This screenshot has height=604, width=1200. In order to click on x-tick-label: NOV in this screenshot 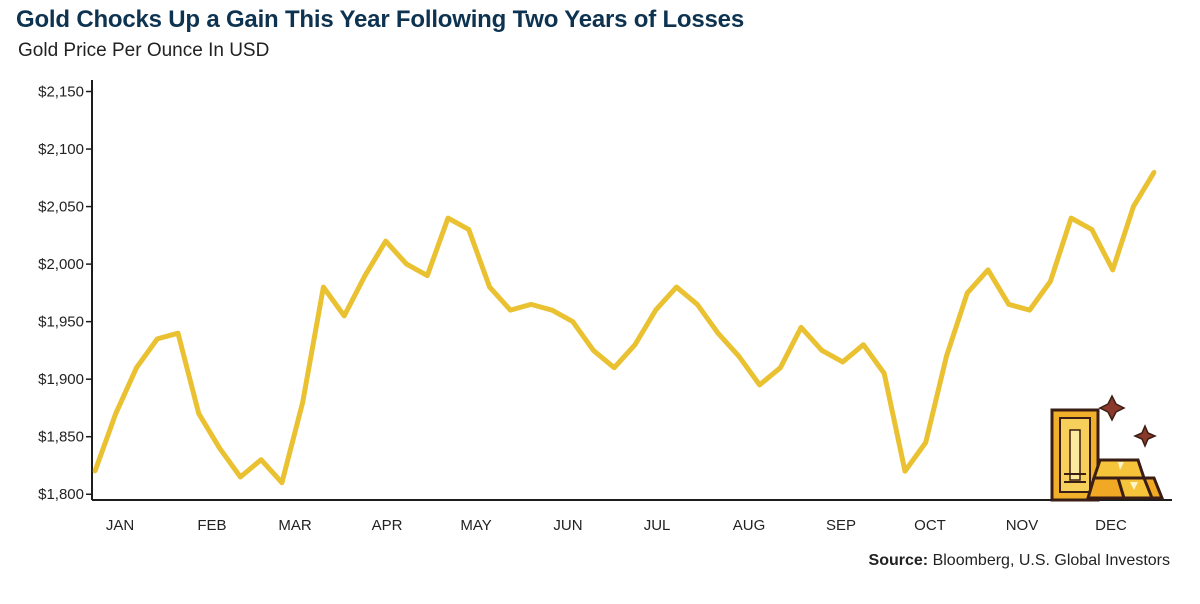, I will do `click(1022, 525)`.